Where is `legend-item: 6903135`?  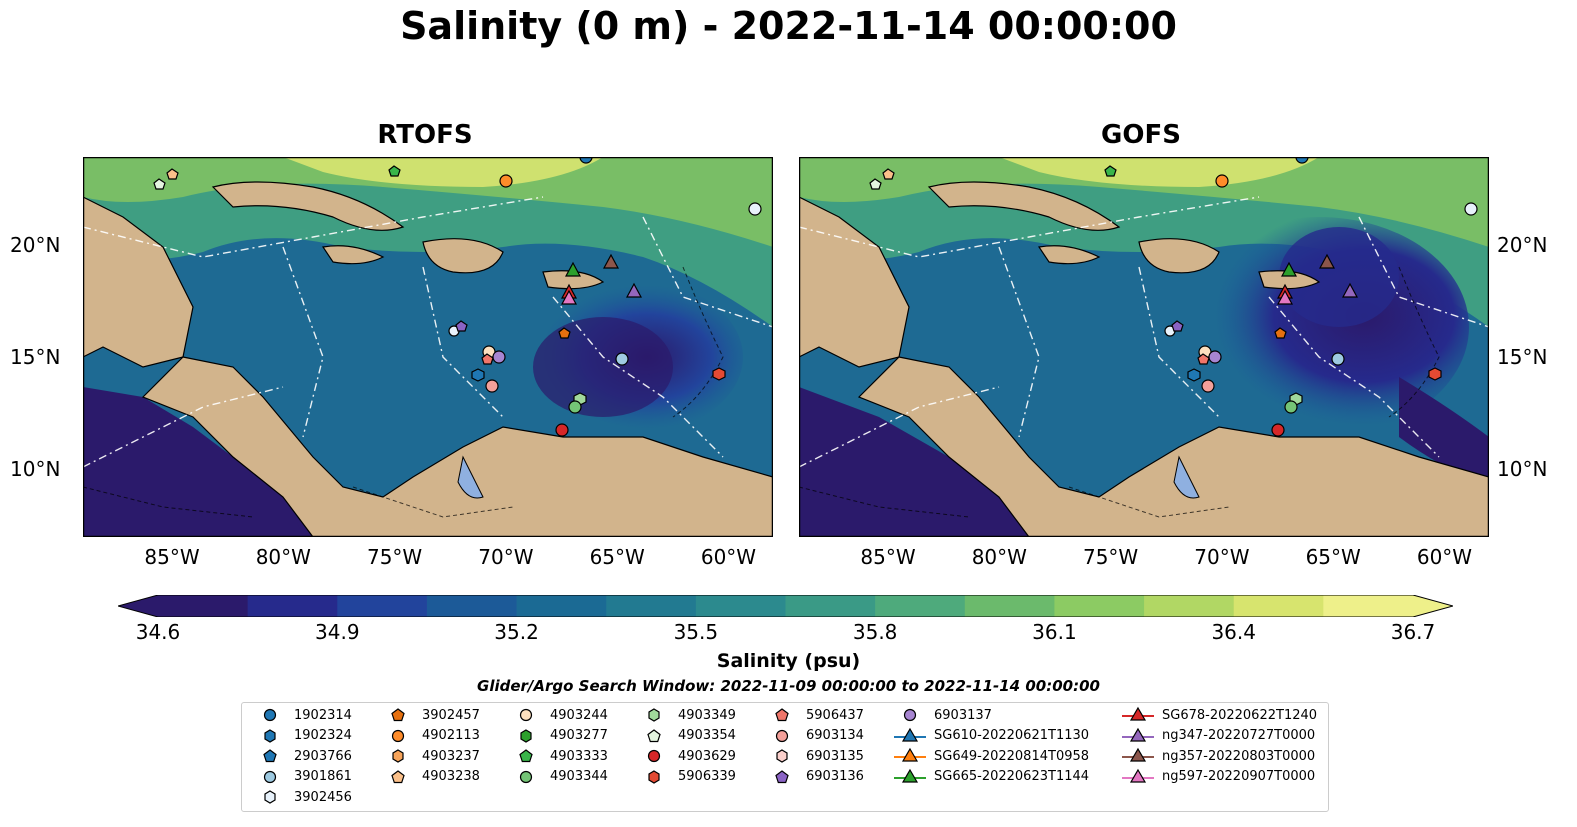 legend-item: 6903135 is located at coordinates (814, 756).